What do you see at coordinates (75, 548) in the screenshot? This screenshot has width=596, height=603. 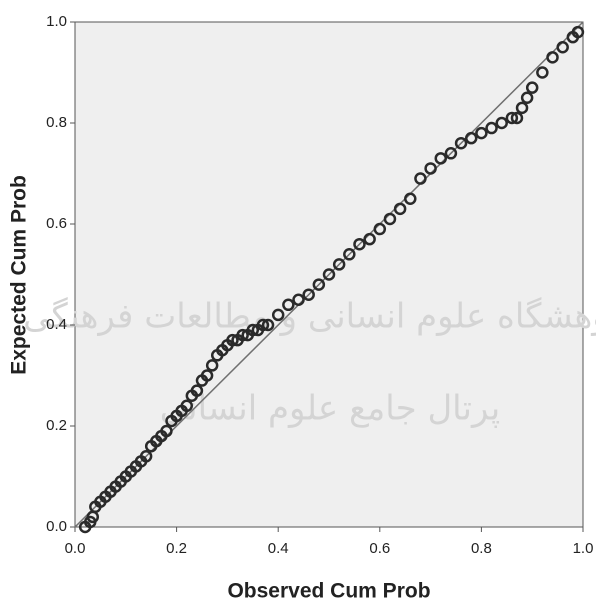 I see `x-tick-label: 0.0` at bounding box center [75, 548].